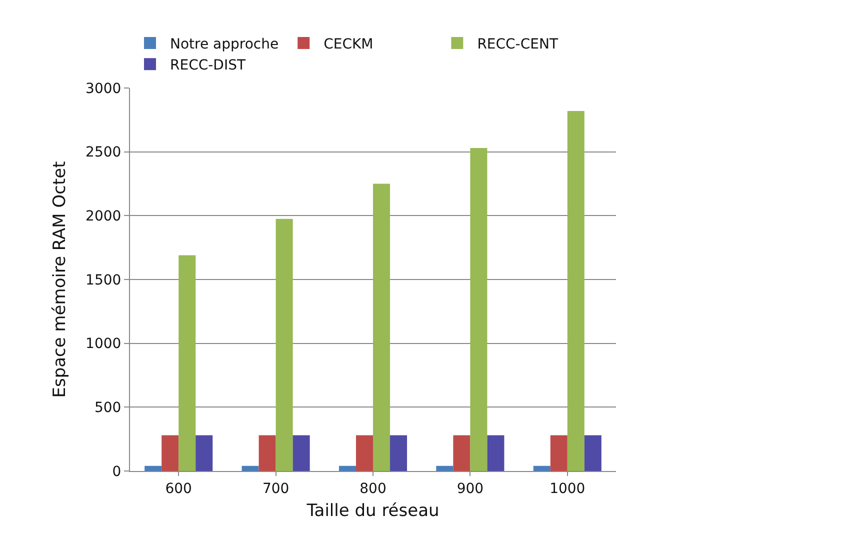 The width and height of the screenshot is (841, 546). I want to click on y-tick-label: 1000, so click(104, 344).